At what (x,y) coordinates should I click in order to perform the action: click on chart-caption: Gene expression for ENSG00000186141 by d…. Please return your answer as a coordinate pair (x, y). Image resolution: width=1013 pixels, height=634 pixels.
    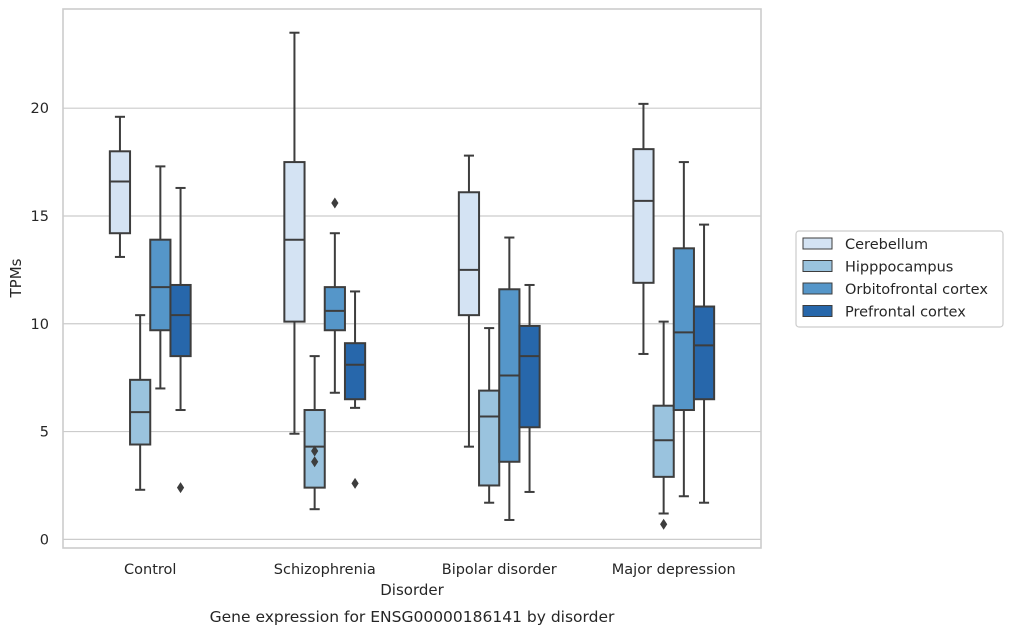
    Looking at the image, I should click on (412, 617).